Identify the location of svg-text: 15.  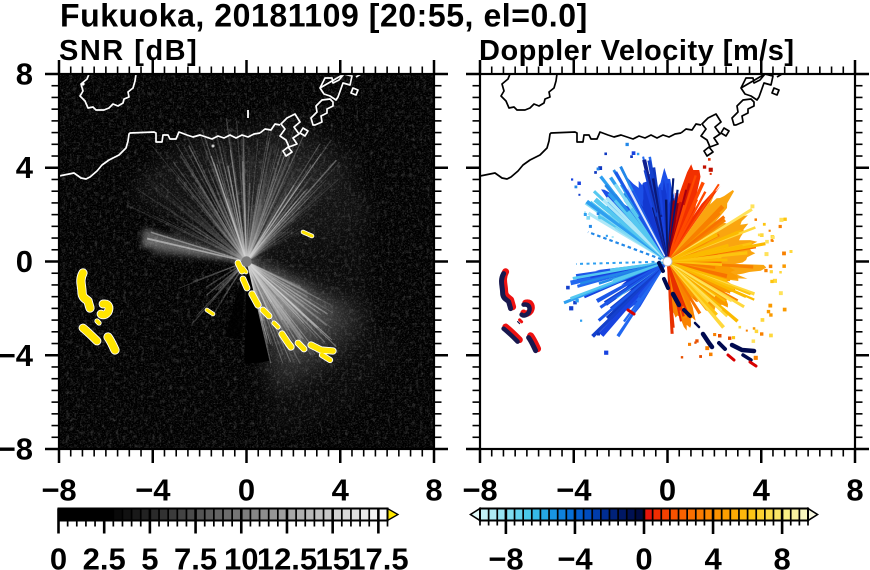
(332, 556).